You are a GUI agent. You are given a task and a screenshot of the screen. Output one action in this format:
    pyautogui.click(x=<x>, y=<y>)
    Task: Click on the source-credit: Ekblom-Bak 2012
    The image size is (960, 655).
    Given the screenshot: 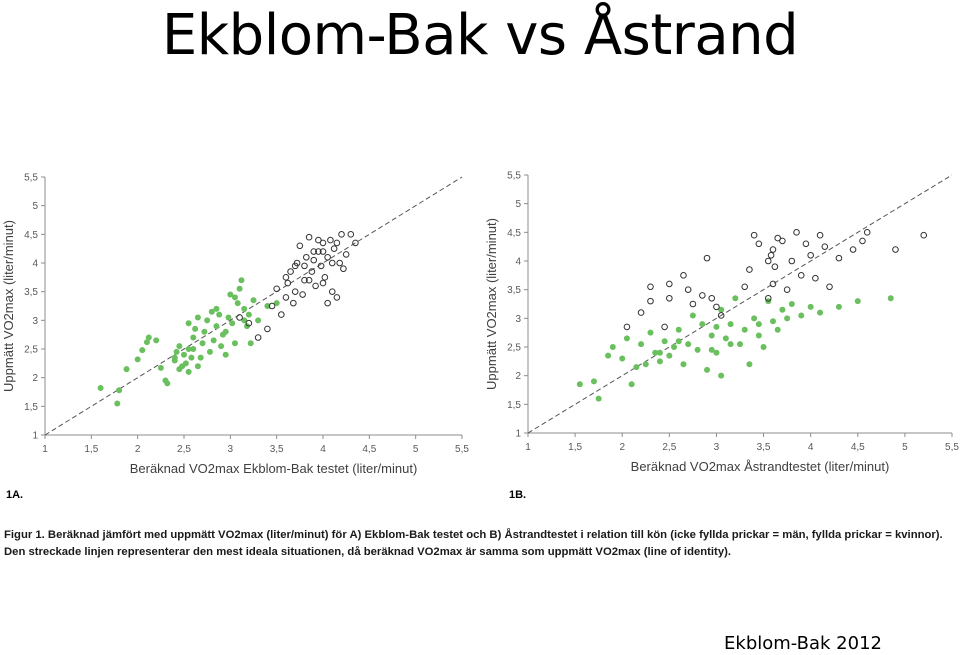 What is the action you would take?
    pyautogui.click(x=803, y=643)
    